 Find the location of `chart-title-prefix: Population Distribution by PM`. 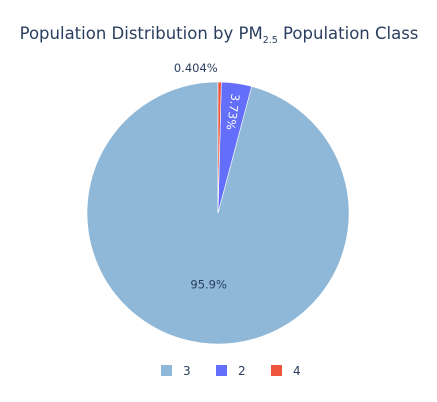

chart-title-prefix: Population Distribution by PM is located at coordinates (141, 33).